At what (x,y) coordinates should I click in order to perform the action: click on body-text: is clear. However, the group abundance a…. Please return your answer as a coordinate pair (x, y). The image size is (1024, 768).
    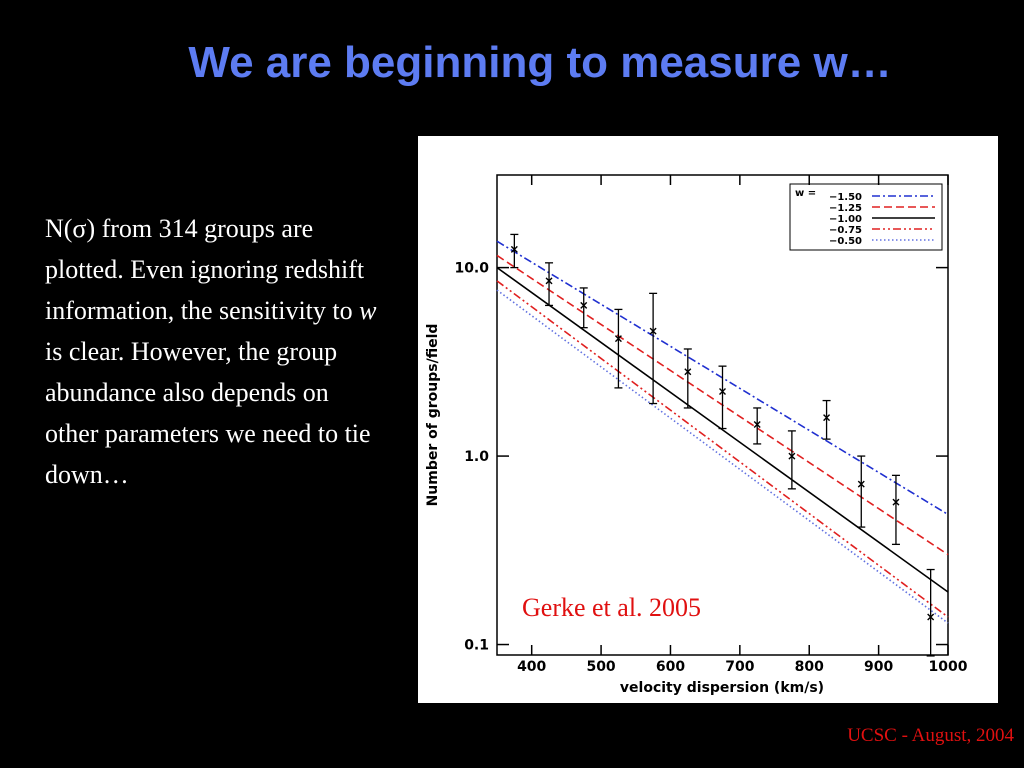
    Looking at the image, I should click on (208, 413).